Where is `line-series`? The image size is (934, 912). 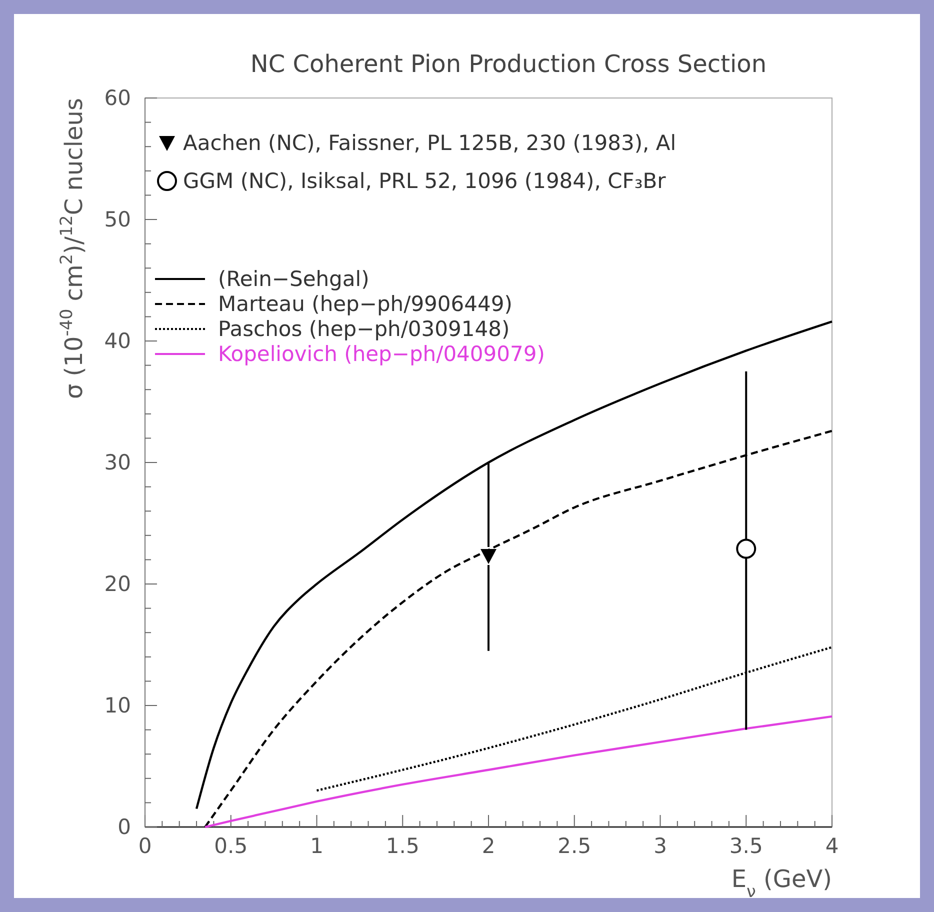 line-series is located at coordinates (519, 771).